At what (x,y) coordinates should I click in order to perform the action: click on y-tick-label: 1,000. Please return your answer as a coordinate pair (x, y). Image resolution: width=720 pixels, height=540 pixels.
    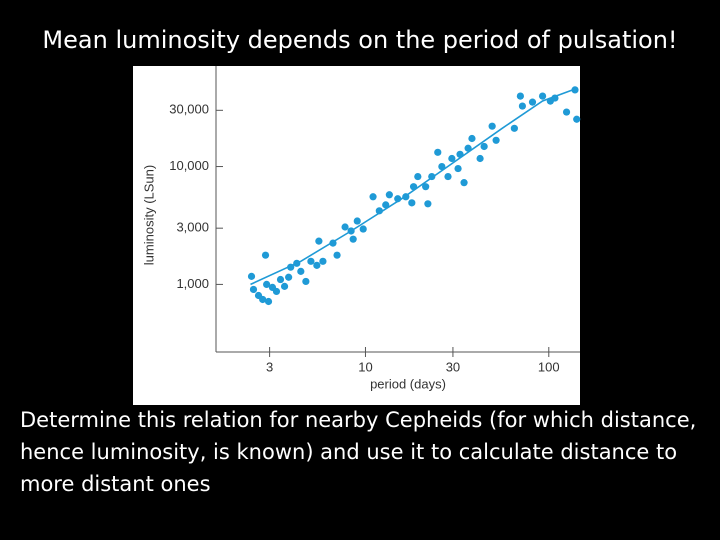
    Looking at the image, I should click on (192, 283).